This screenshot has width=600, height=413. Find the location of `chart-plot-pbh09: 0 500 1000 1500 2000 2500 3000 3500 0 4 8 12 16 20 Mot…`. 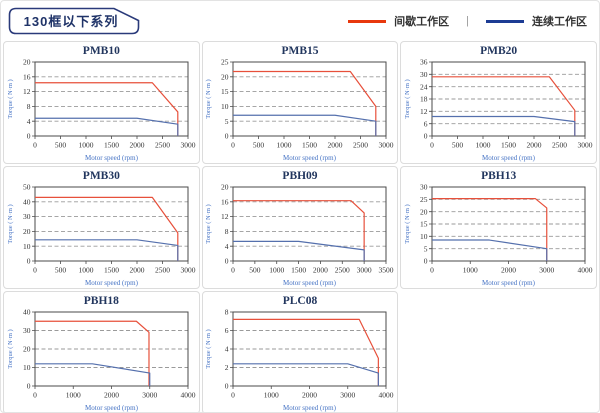

chart-plot-pbh09: 0 500 1000 1500 2000 2500 3000 3500 0 4 8 12 16 20 Mot… is located at coordinates (299, 235).